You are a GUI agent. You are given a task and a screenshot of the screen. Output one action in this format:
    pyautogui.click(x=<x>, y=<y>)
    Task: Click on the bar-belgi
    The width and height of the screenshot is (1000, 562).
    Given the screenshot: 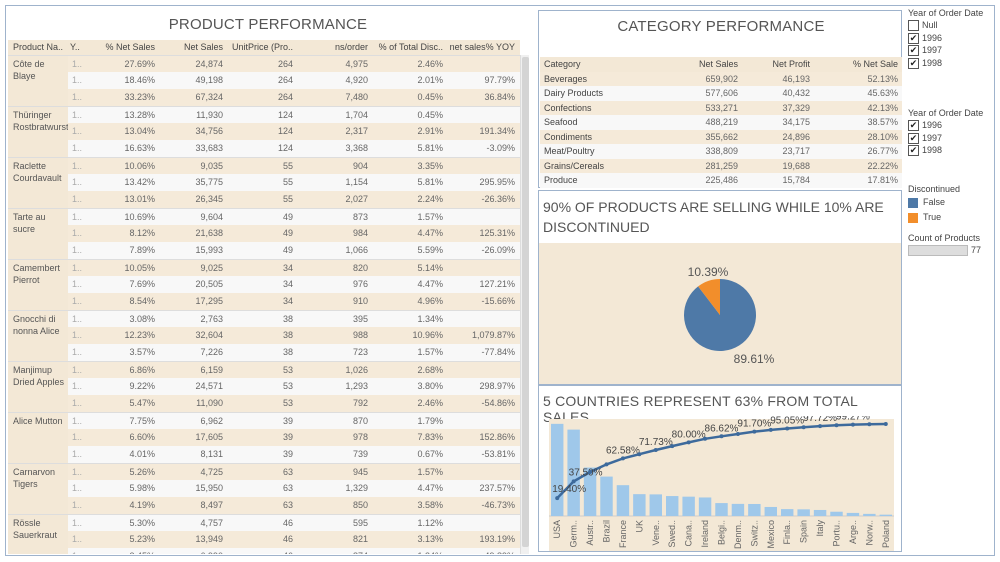 What is the action you would take?
    pyautogui.click(x=721, y=509)
    